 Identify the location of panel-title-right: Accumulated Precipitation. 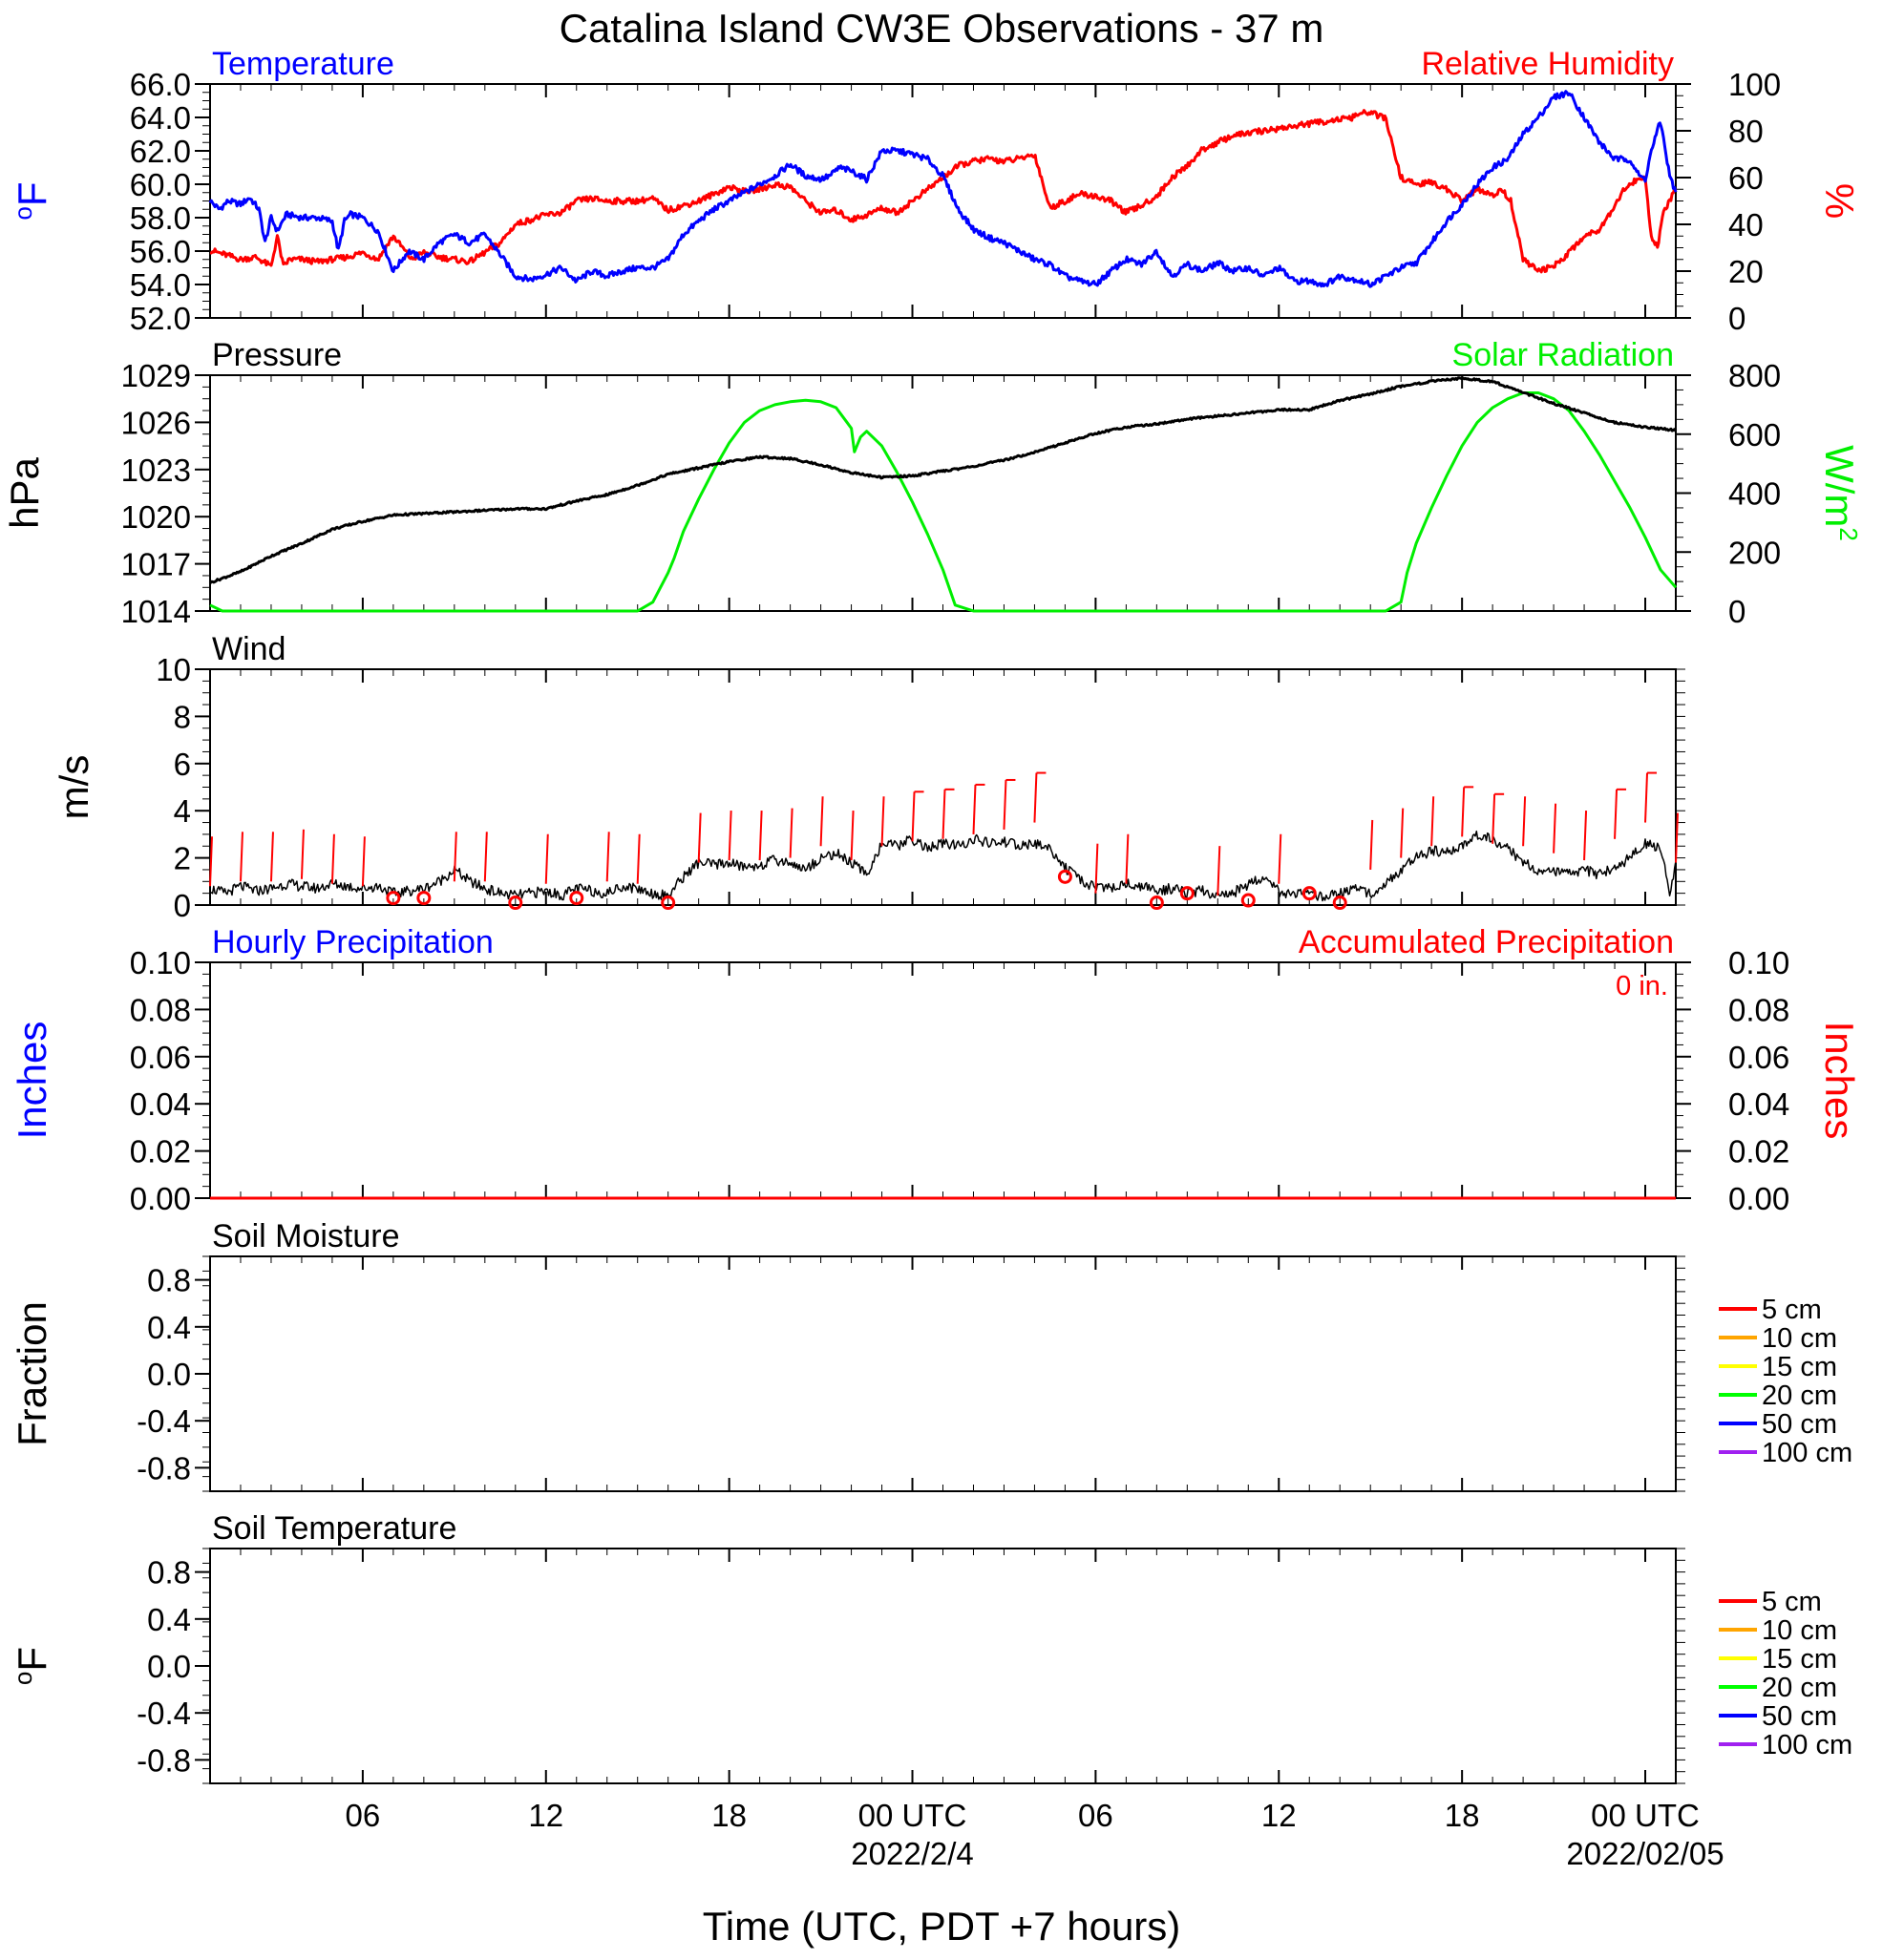
(1486, 942).